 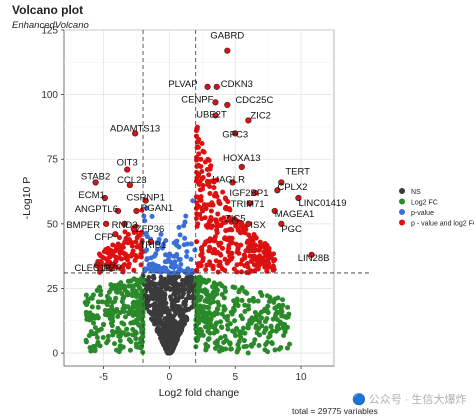 What do you see at coordinates (314, 258) in the screenshot?
I see `gene-label: LIN28B` at bounding box center [314, 258].